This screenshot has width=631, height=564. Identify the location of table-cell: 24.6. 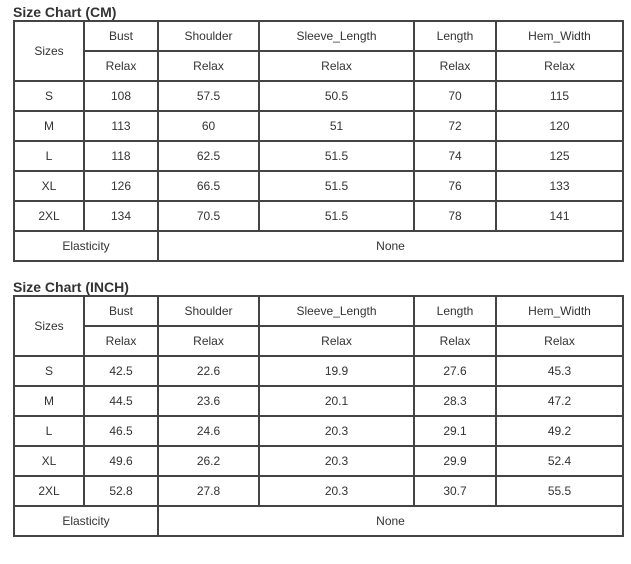
(208, 431).